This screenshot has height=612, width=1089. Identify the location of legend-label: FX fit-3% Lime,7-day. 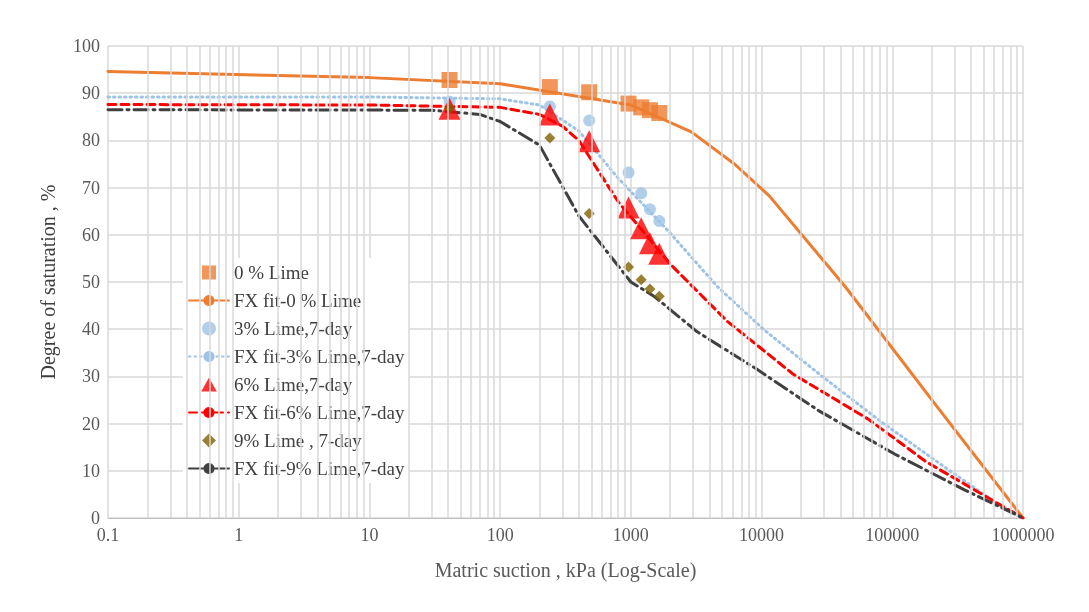
(319, 356).